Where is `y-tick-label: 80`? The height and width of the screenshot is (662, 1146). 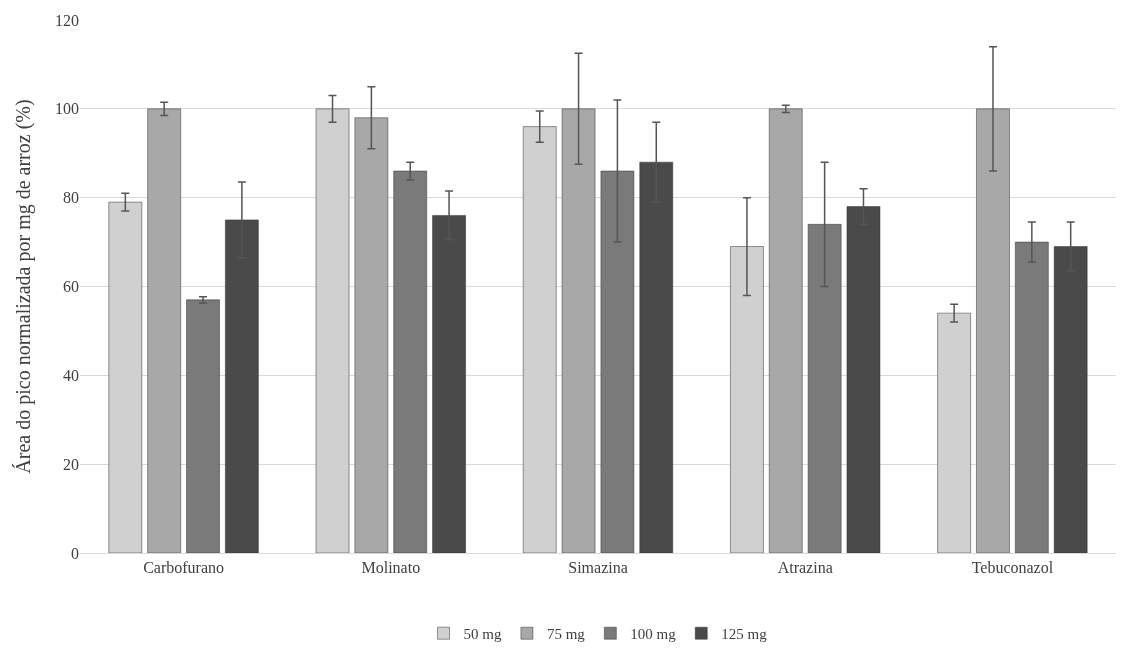 y-tick-label: 80 is located at coordinates (71, 198).